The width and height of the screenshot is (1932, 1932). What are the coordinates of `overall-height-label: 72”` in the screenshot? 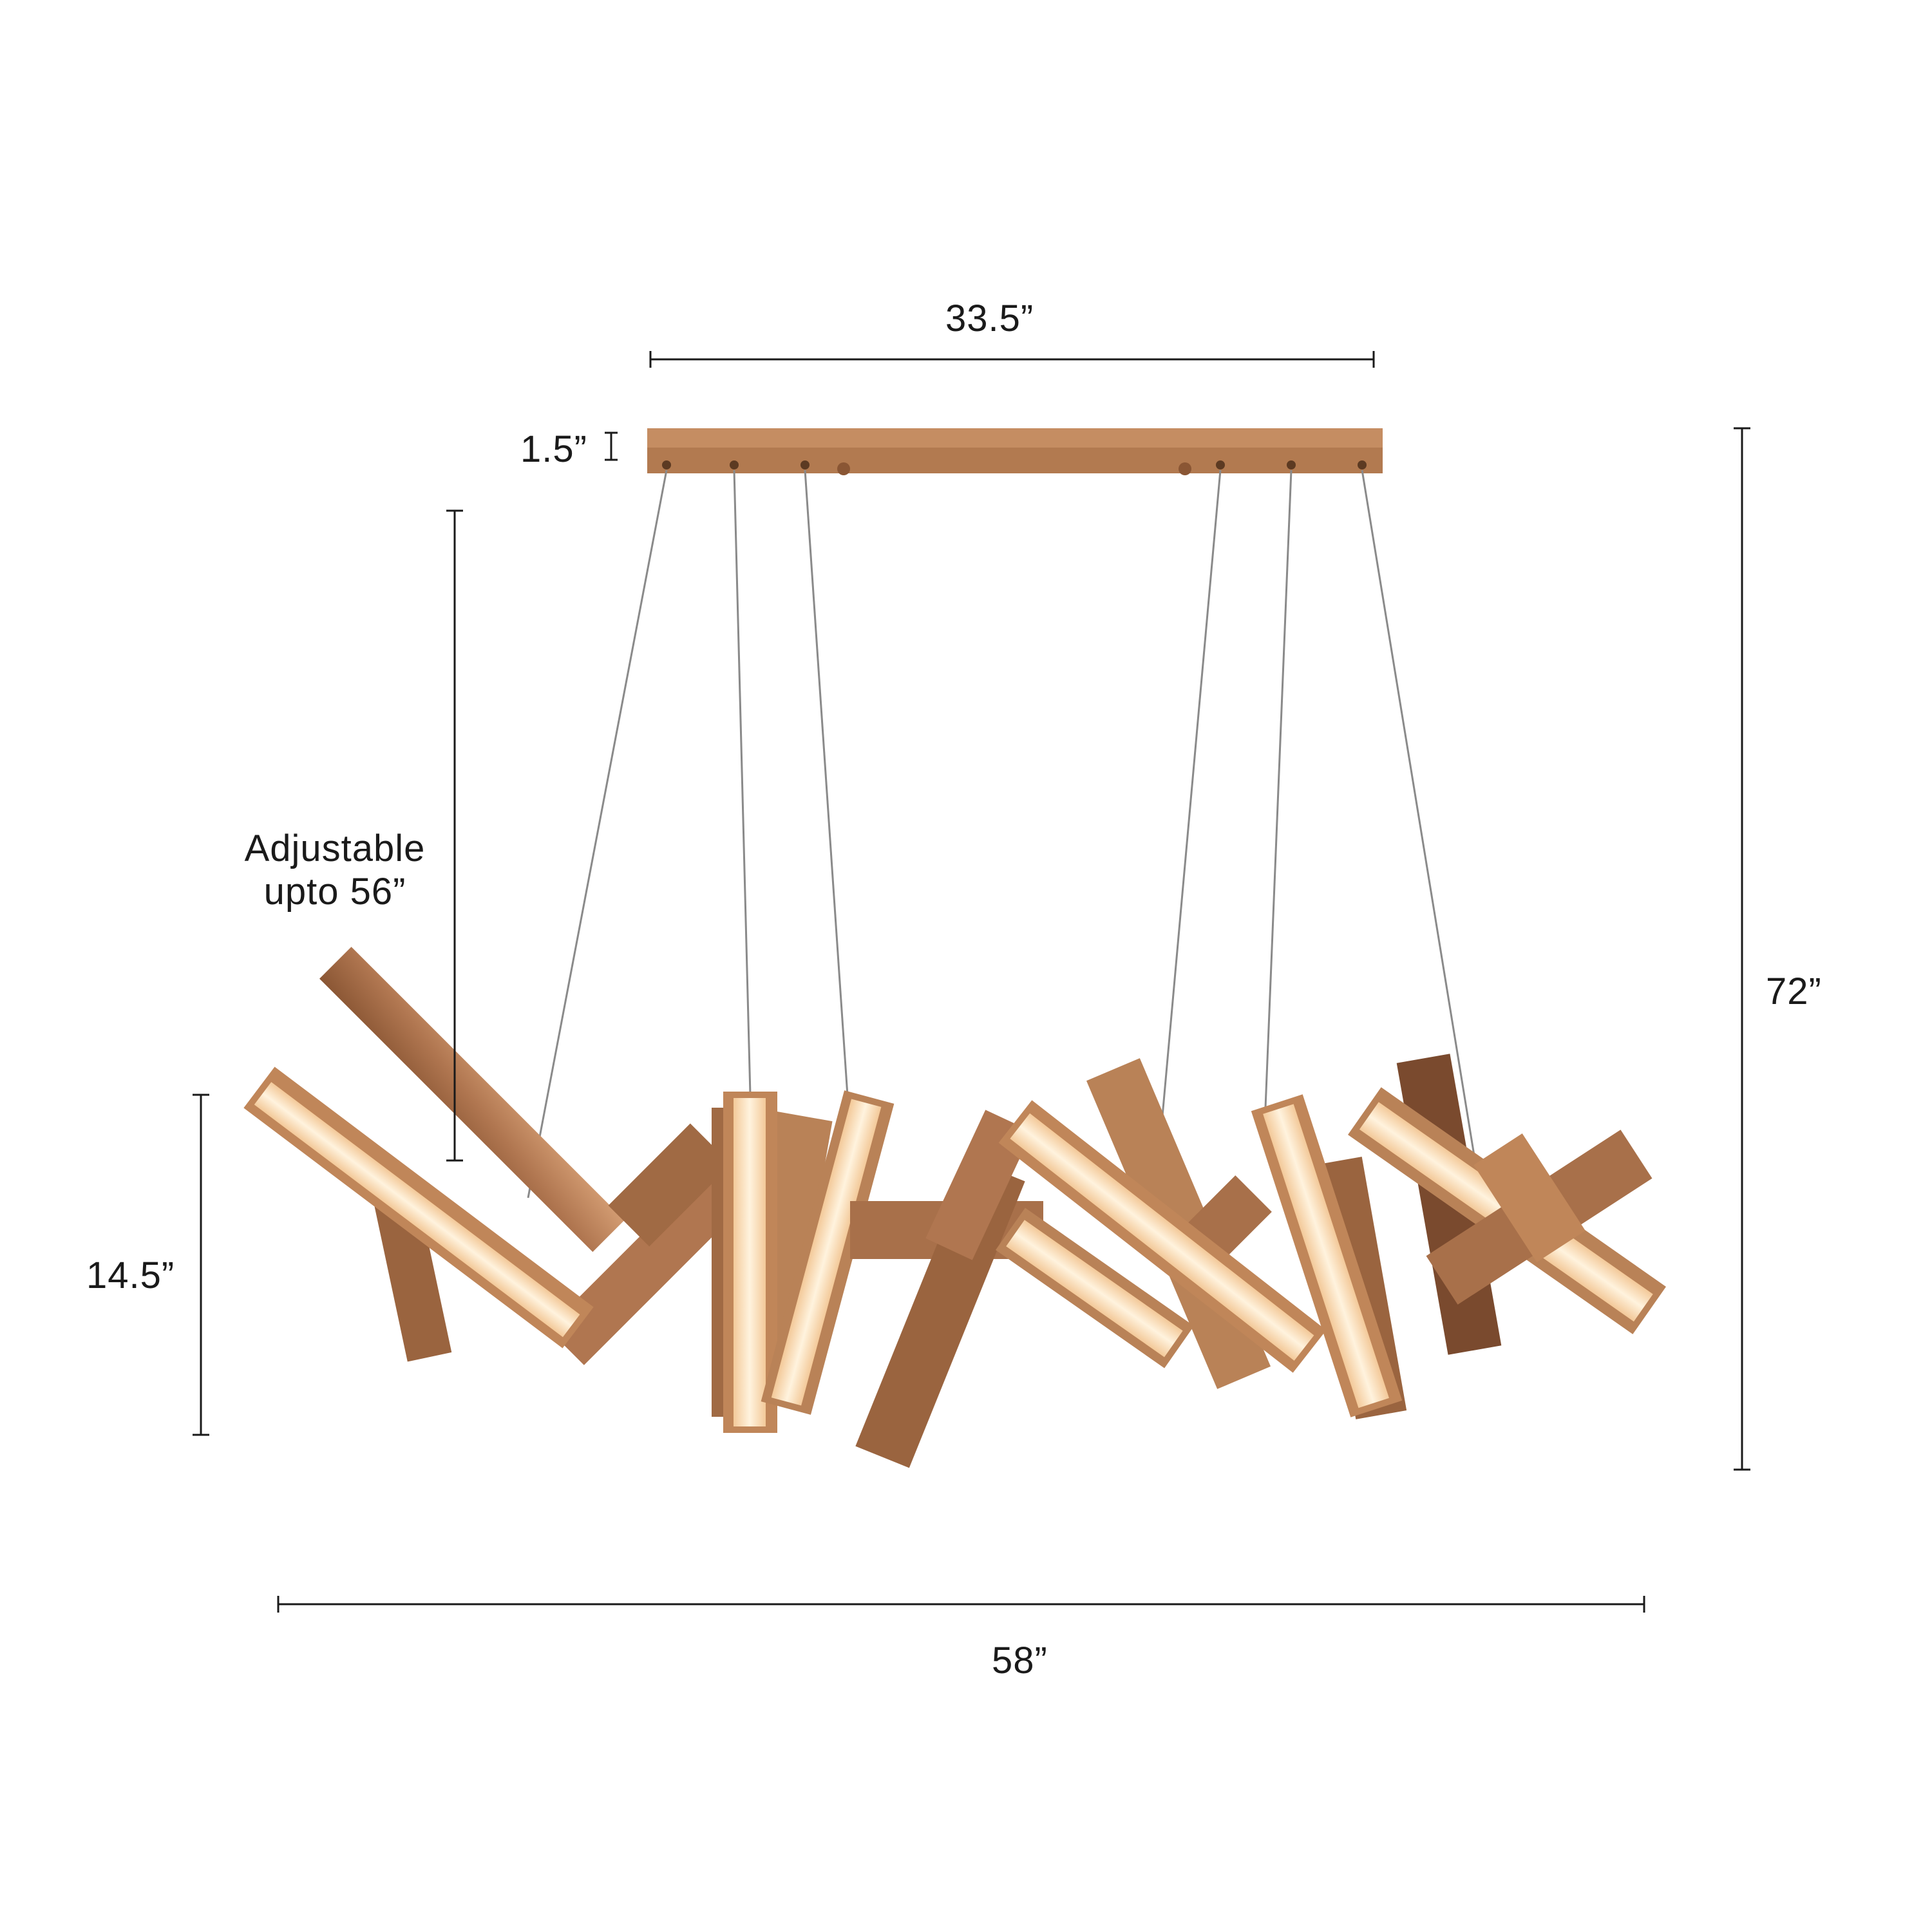 It's located at (1794, 991).